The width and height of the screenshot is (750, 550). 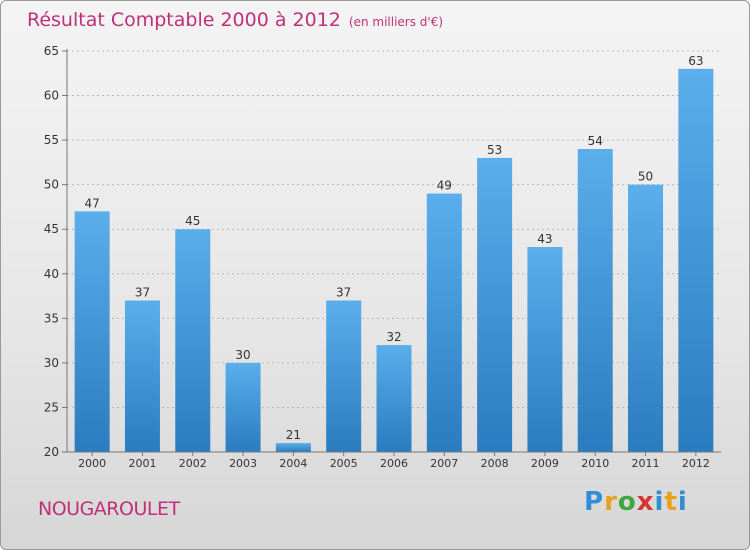 I want to click on x-tick-label: 2000, so click(x=92, y=463).